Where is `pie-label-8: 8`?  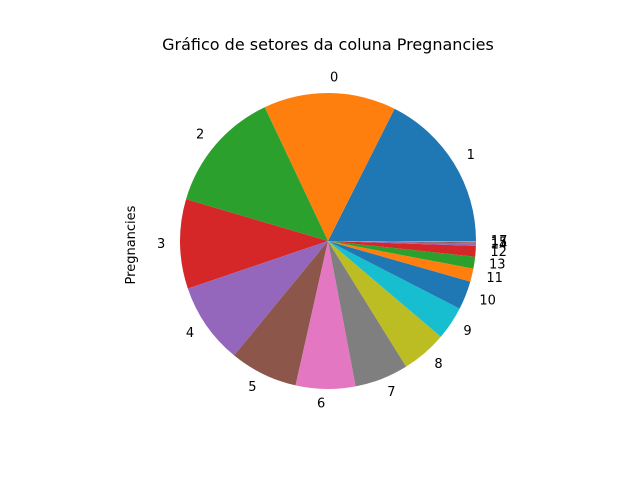
pie-label-8: 8 is located at coordinates (438, 364).